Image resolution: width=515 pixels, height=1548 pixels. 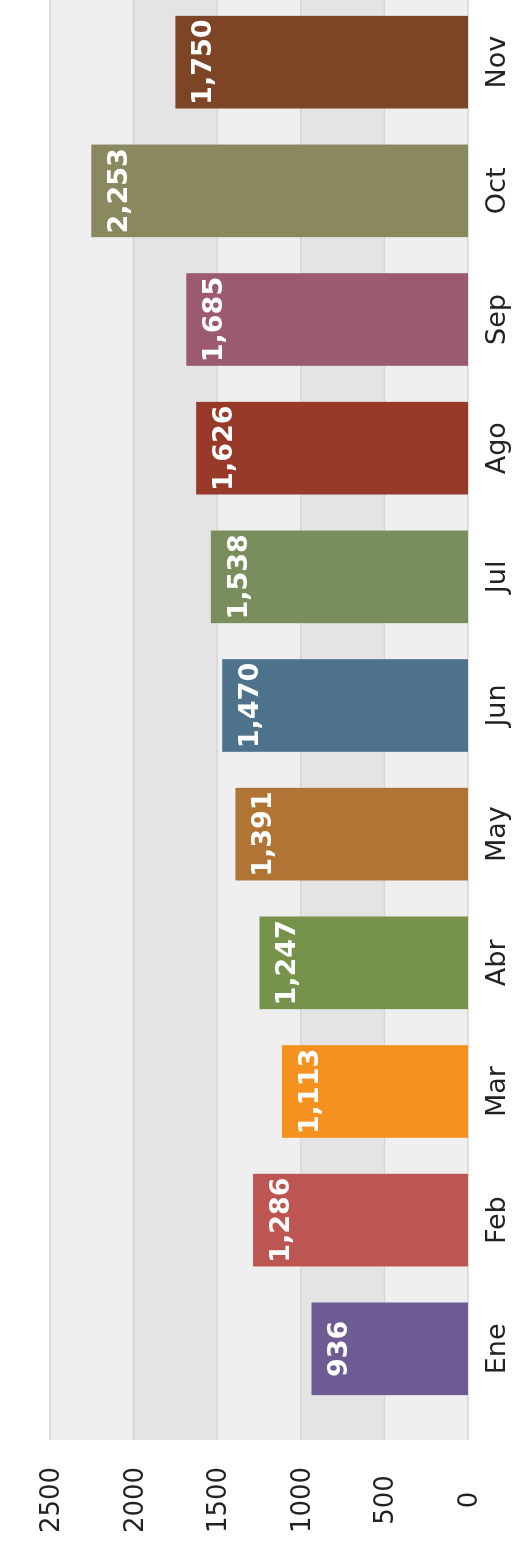 I want to click on data-label: 1,113, so click(x=308, y=1091).